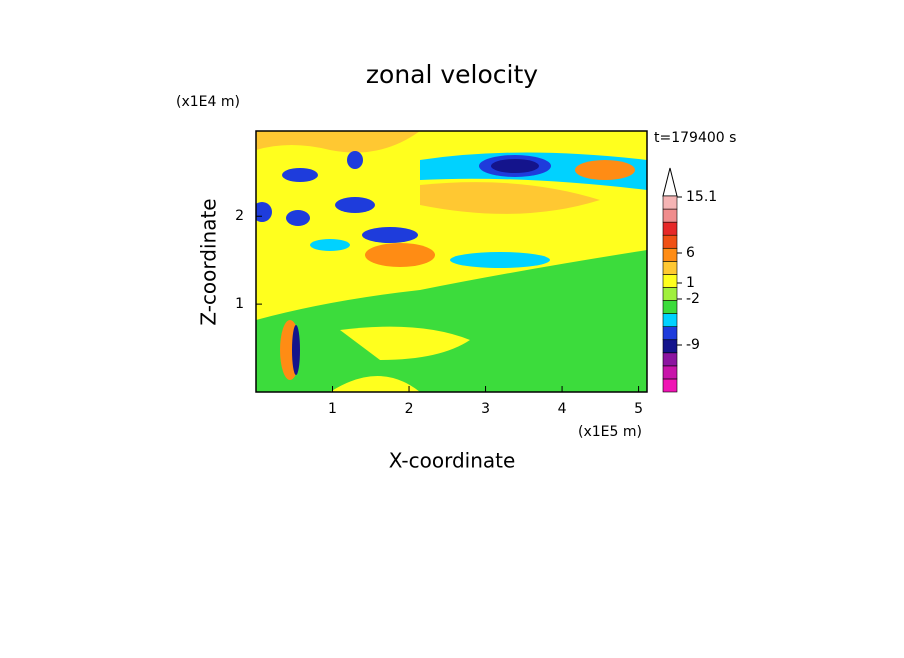 The image size is (904, 658). I want to click on x-unit: (x1E5 m), so click(610, 432).